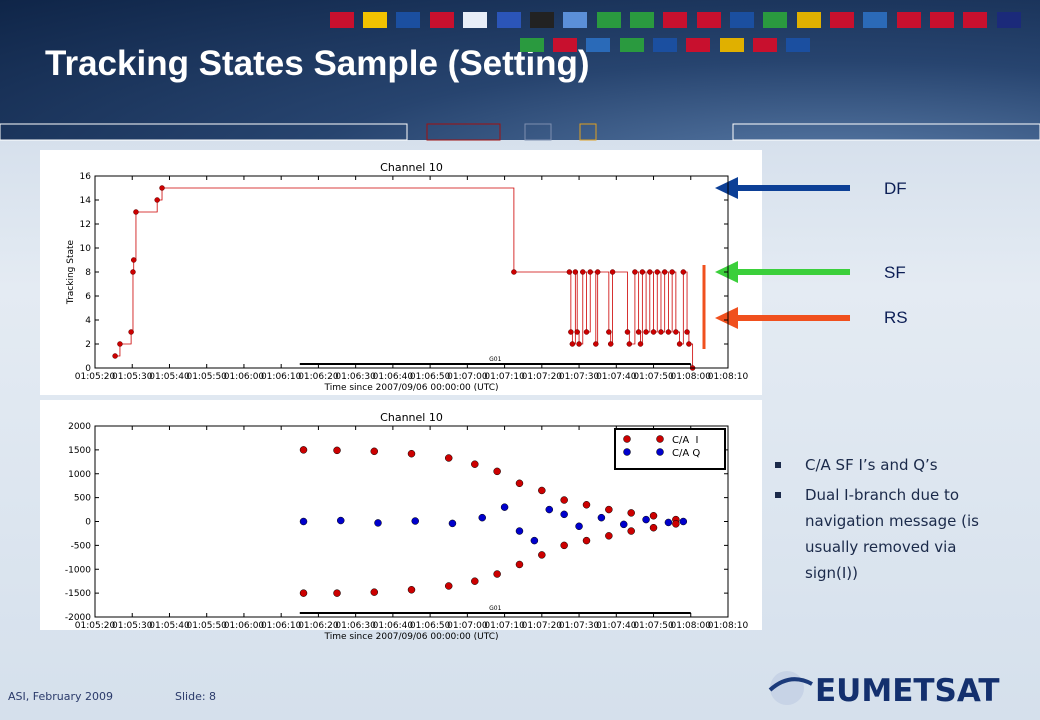 Image resolution: width=1040 pixels, height=720 pixels. Describe the element at coordinates (79, 475) in the screenshot. I see `y-tick-label: 1000` at that location.